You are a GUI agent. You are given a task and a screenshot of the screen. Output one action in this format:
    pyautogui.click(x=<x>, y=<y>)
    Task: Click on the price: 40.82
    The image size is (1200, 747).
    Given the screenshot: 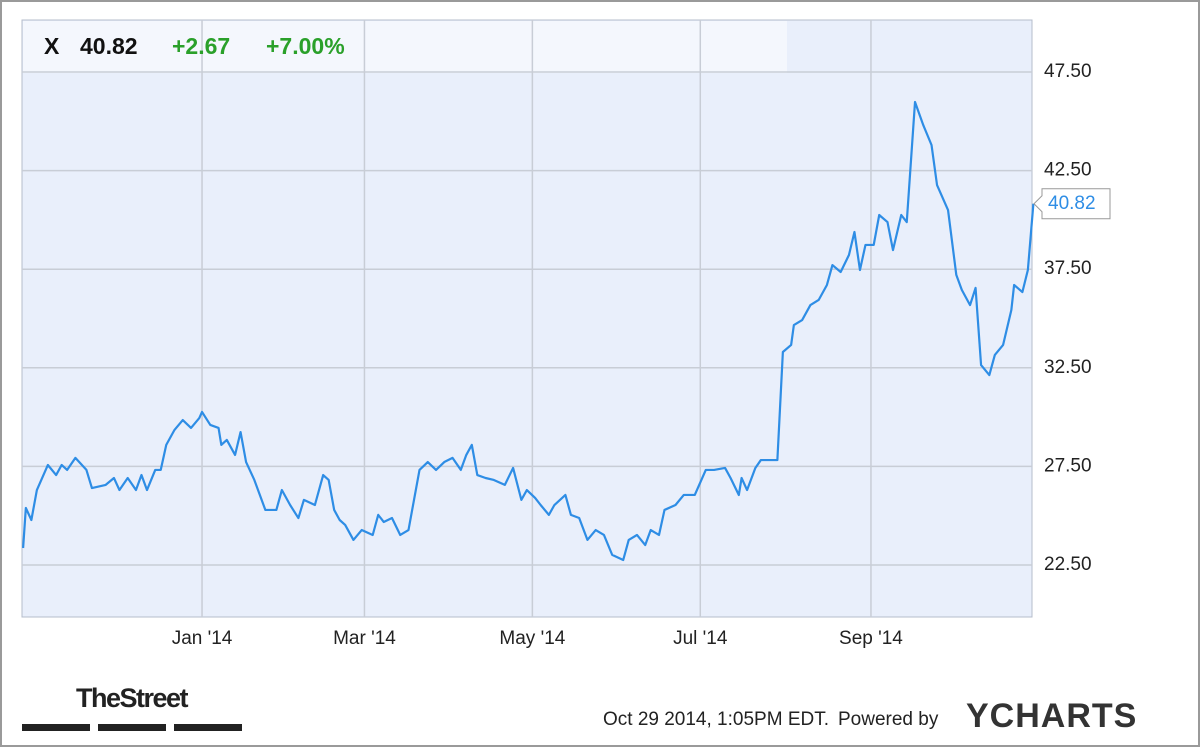 What is the action you would take?
    pyautogui.click(x=109, y=46)
    